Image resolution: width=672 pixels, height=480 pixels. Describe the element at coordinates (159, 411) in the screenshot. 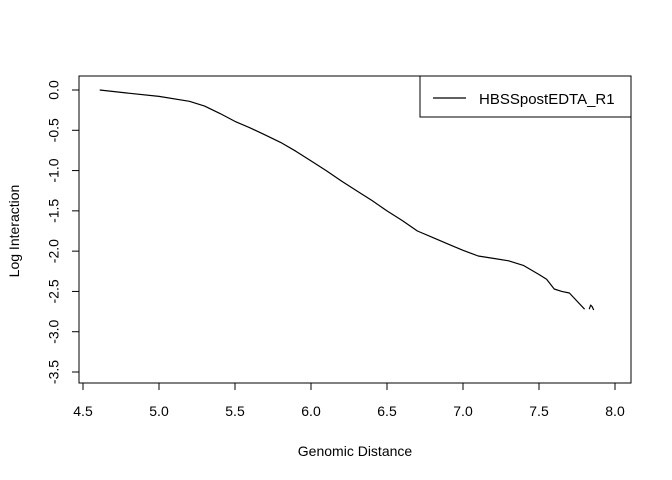

I see `x-tick-label: 5.0` at that location.